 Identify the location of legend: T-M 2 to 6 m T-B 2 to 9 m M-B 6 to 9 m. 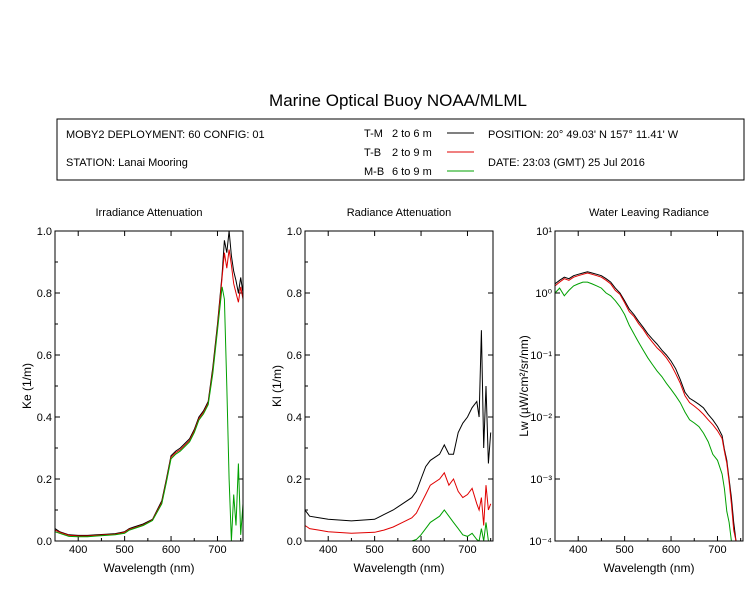
(419, 153).